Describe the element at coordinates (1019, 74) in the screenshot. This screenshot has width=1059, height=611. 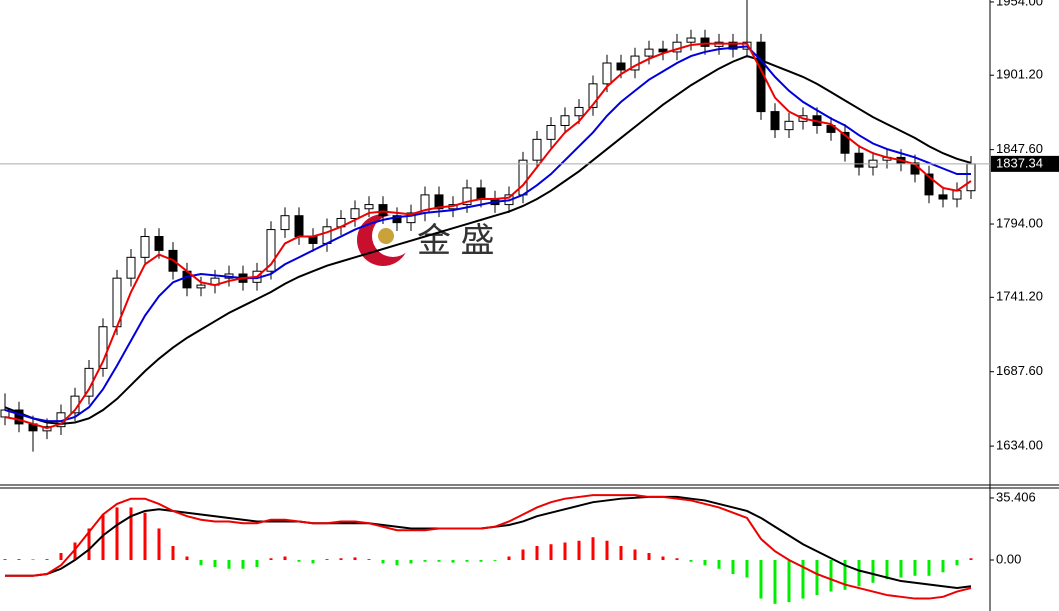
I see `y-tick-label: 1901.20` at that location.